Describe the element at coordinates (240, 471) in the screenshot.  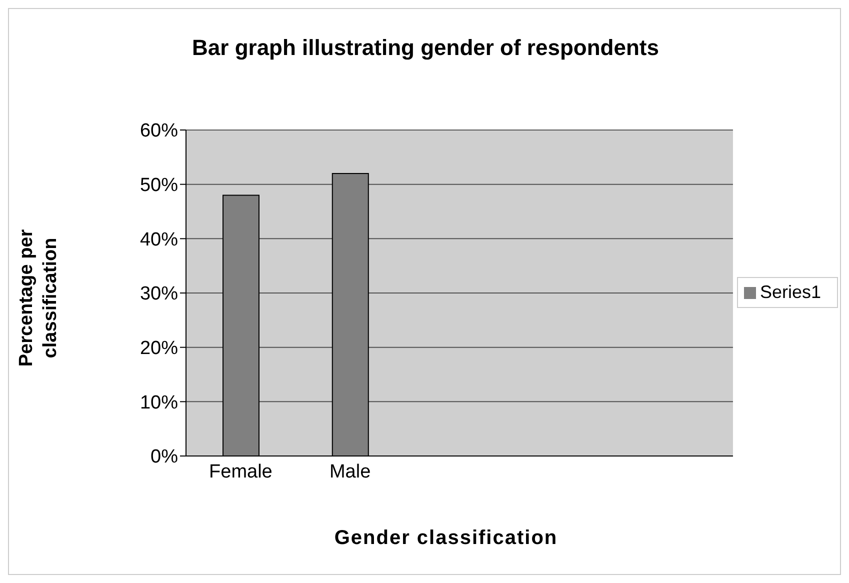
I see `x-tick-label: Female` at that location.